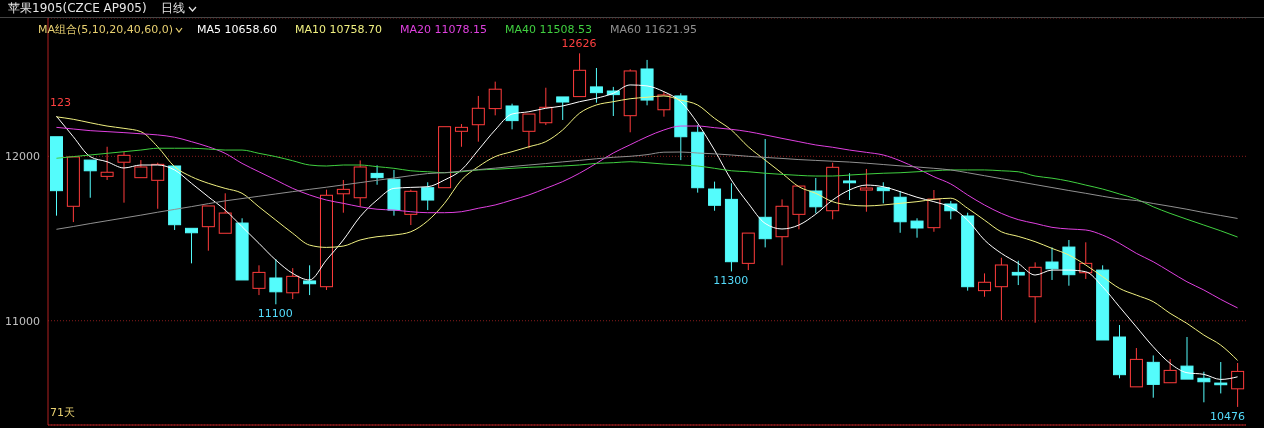 The width and height of the screenshot is (1264, 428). What do you see at coordinates (60, 102) in the screenshot?
I see `annotation: 123` at bounding box center [60, 102].